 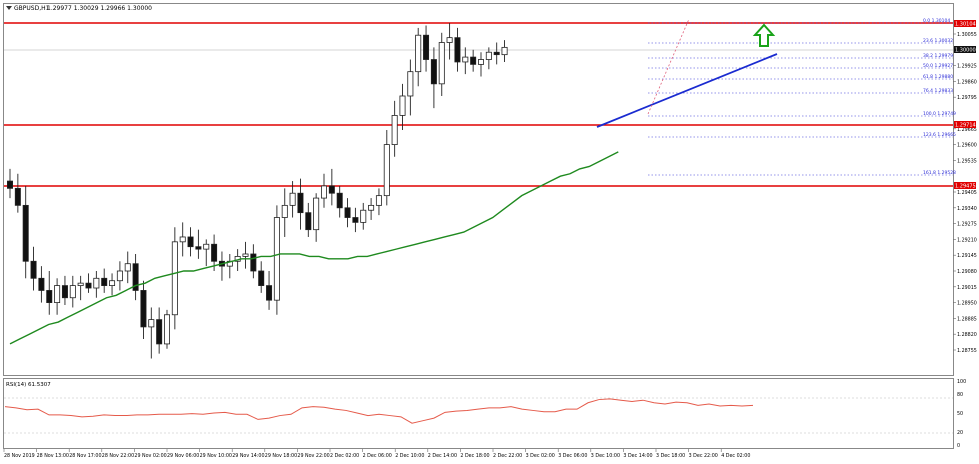 I want to click on svg-text: 1.29475, so click(x=965, y=187).